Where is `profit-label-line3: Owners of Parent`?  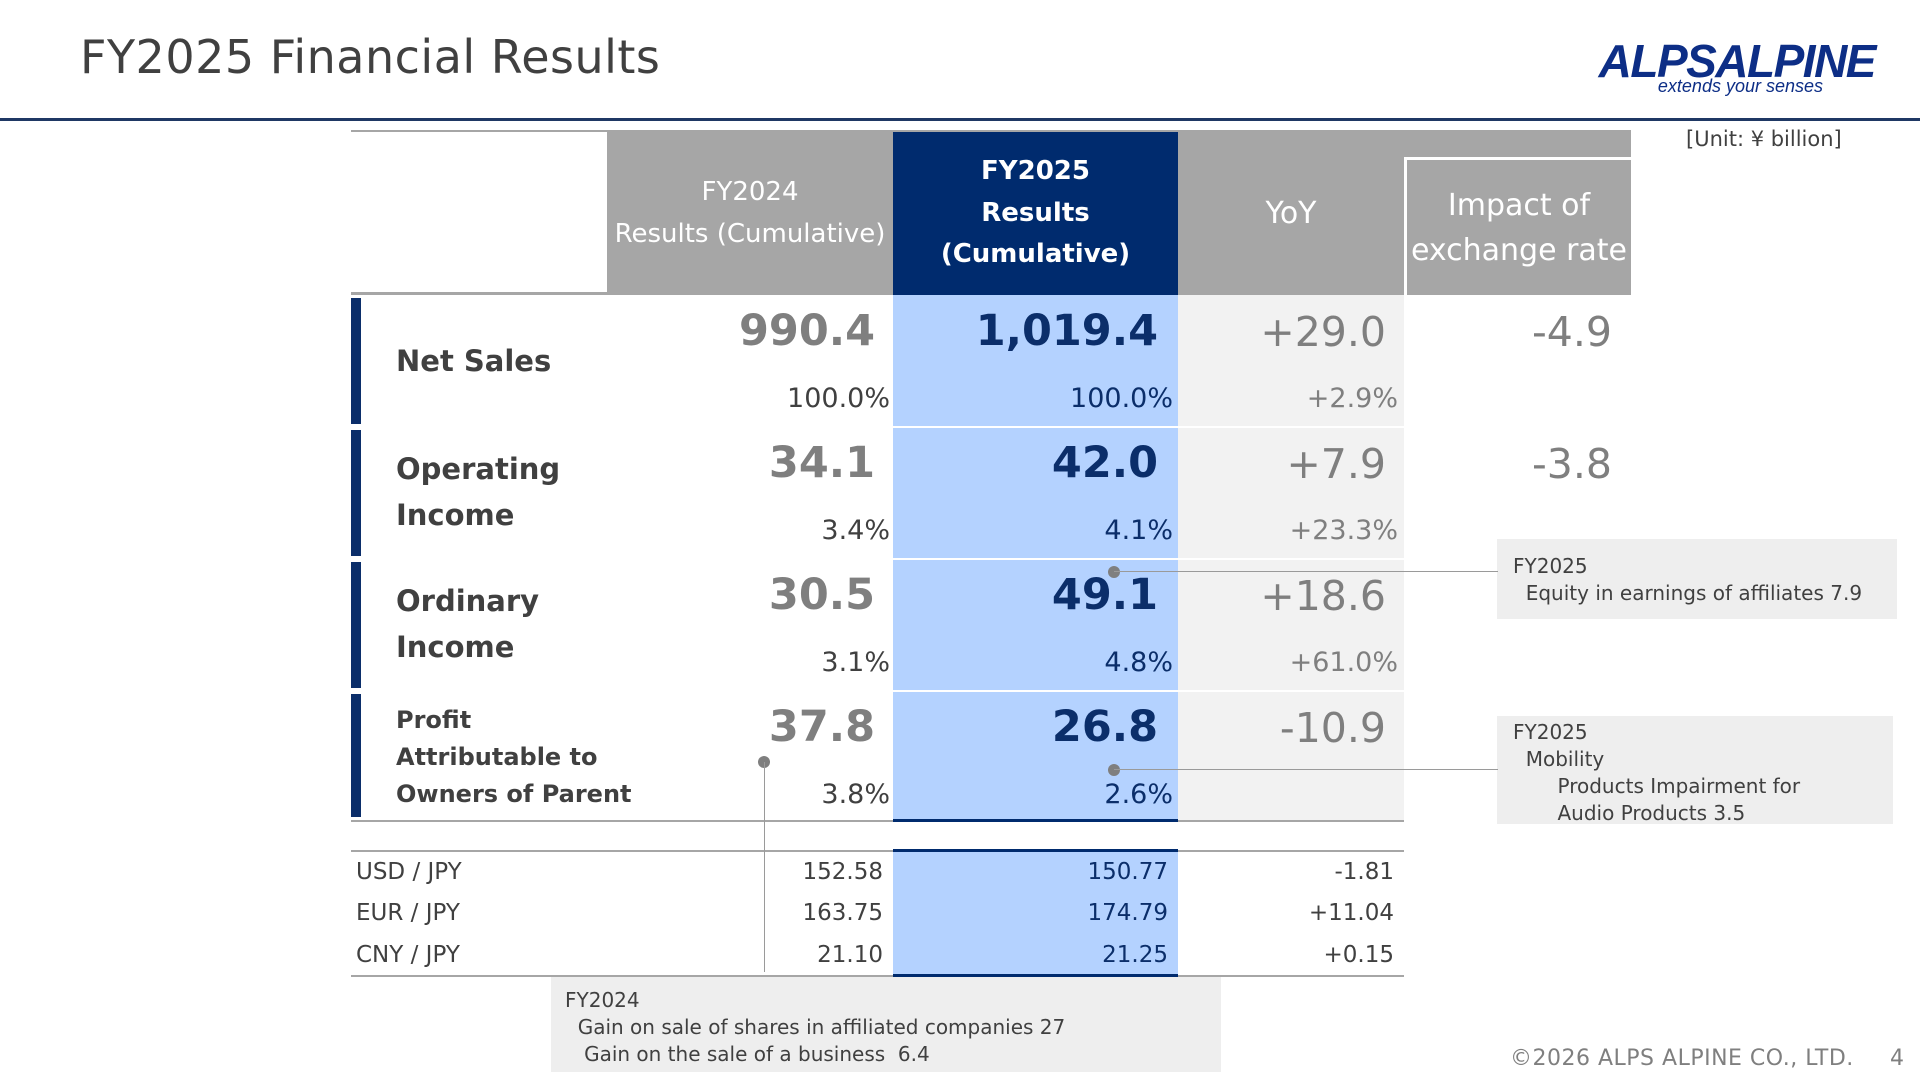
profit-label-line3: Owners of Parent is located at coordinates (514, 794).